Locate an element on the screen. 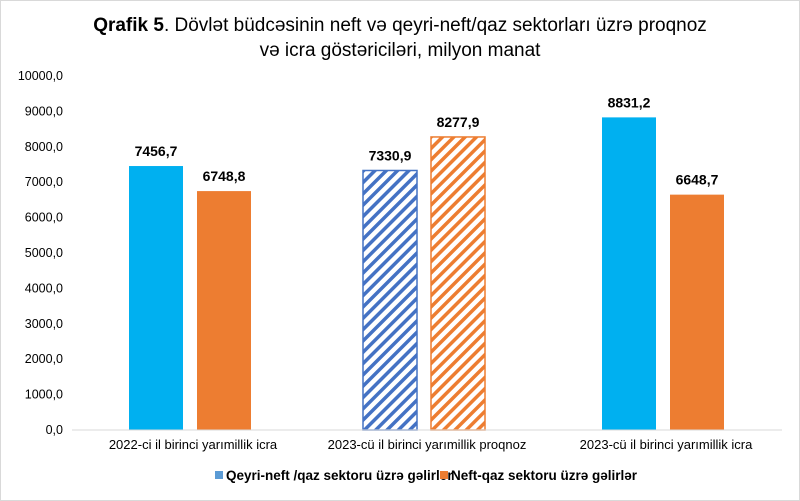  x-tick-label: 2022-ci il birinci yarımillik icra is located at coordinates (193, 444).